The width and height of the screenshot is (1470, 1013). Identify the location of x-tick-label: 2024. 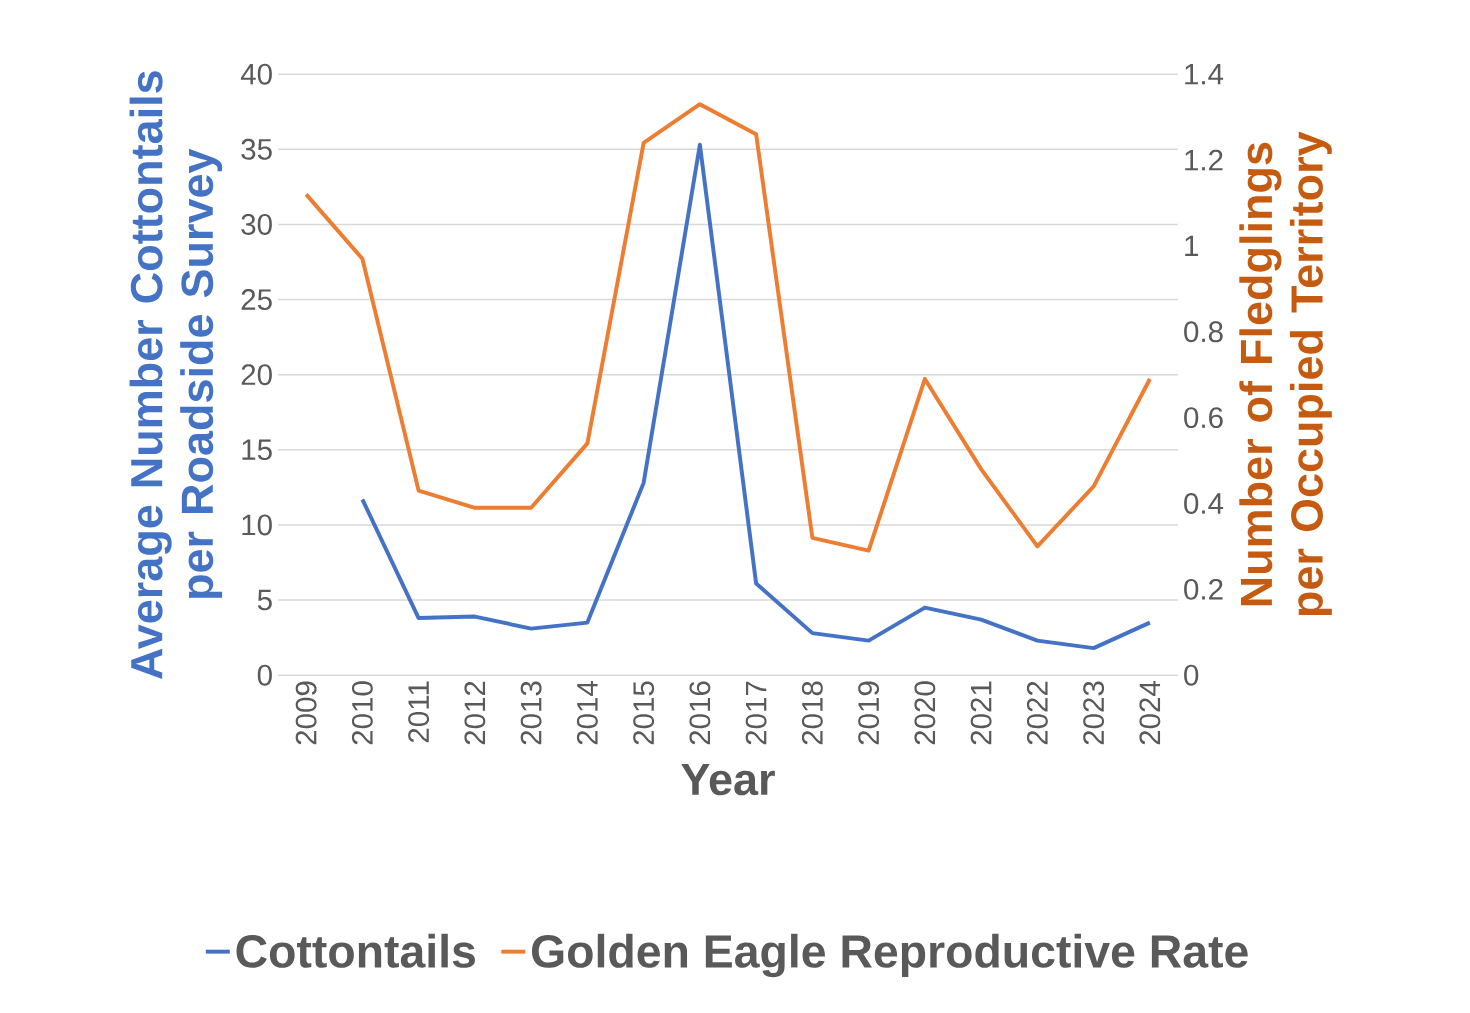
(1150, 712).